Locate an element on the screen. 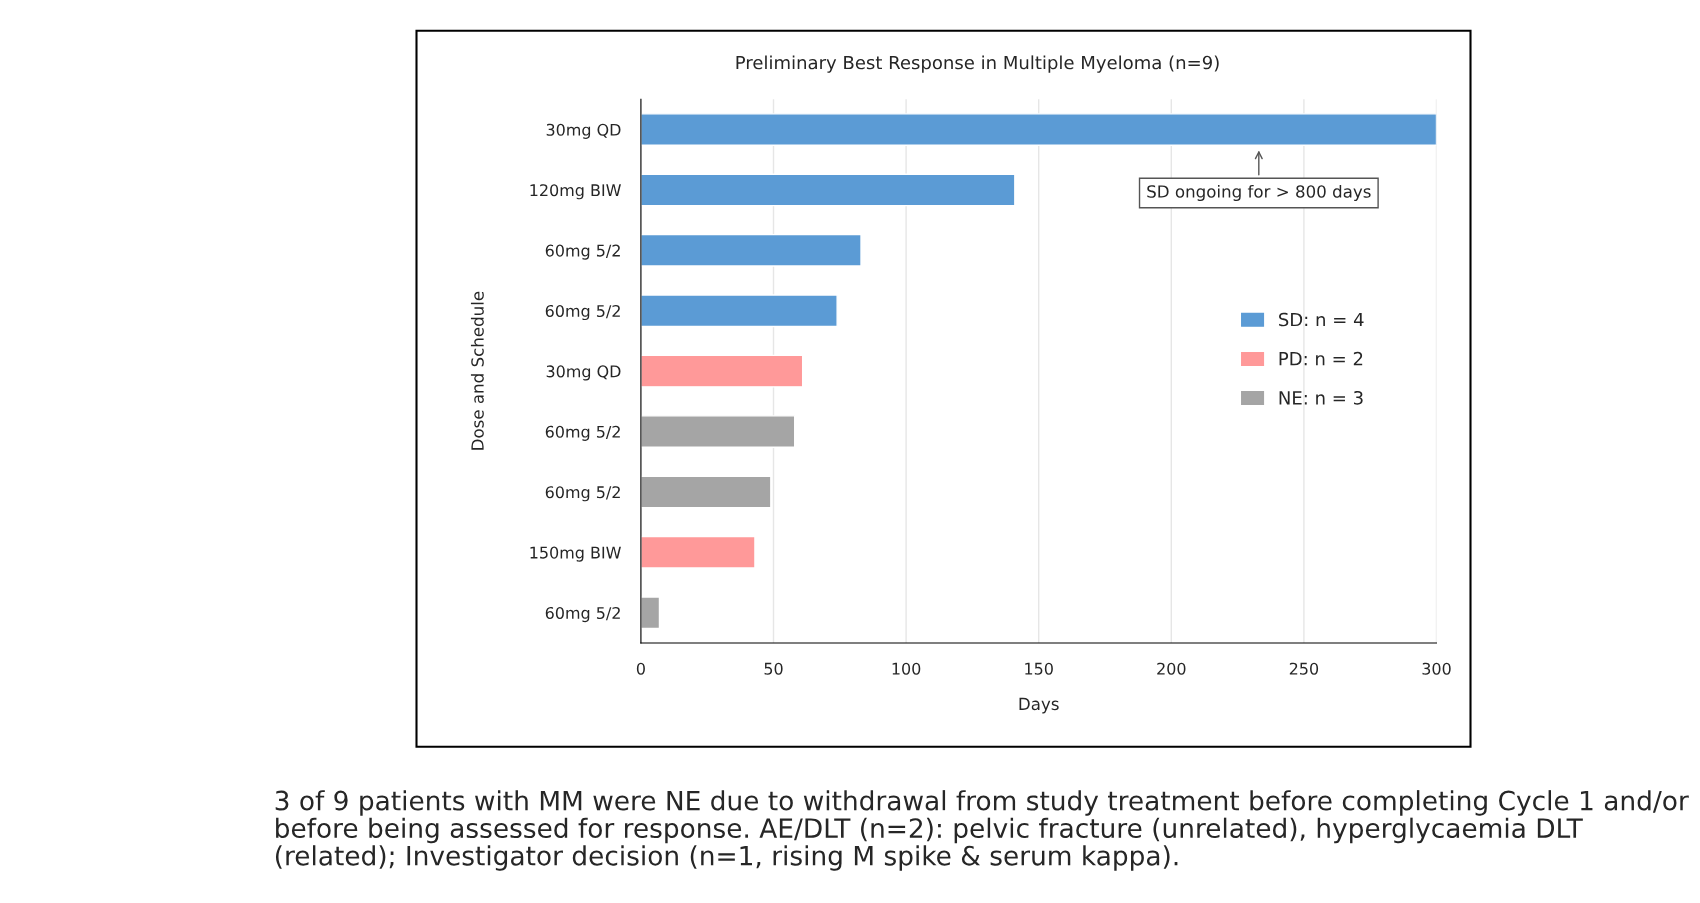 This screenshot has width=1700, height=903. annotation: SD ongoing for > 800 days is located at coordinates (1259, 193).